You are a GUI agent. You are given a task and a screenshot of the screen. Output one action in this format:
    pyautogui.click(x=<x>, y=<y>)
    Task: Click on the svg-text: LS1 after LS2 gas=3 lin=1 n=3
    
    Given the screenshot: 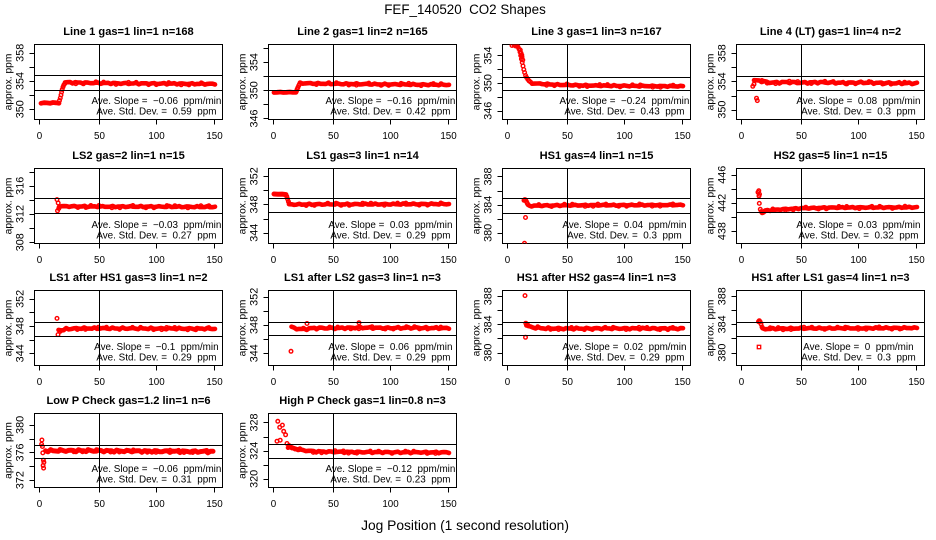 What is the action you would take?
    pyautogui.click(x=362, y=278)
    